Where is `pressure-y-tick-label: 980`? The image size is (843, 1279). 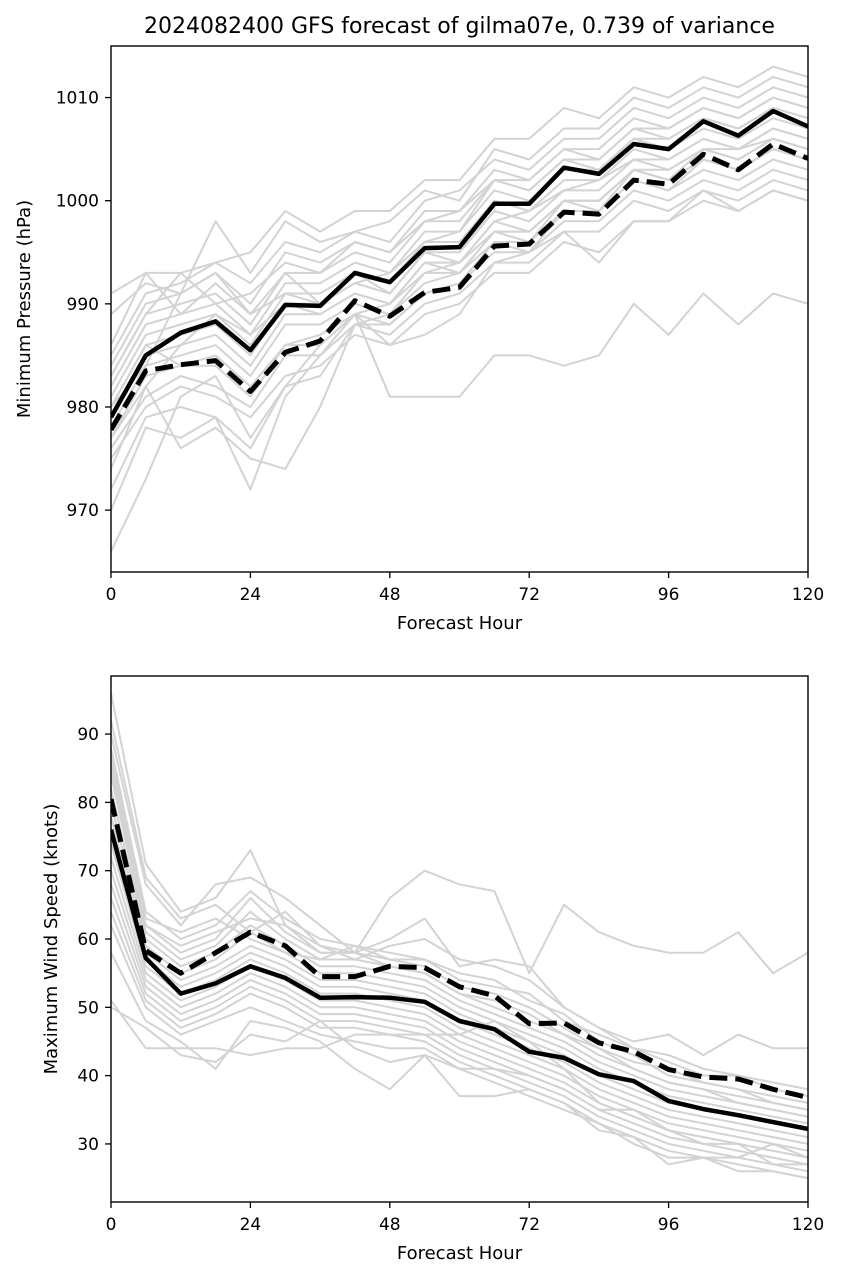
pressure-y-tick-label: 980 is located at coordinates (83, 408).